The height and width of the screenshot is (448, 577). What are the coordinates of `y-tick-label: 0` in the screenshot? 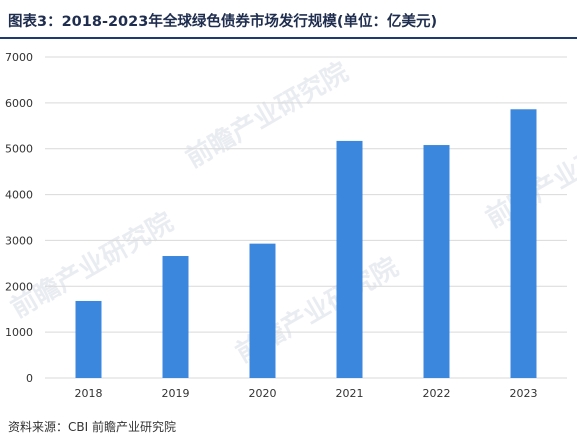 It's located at (29, 378).